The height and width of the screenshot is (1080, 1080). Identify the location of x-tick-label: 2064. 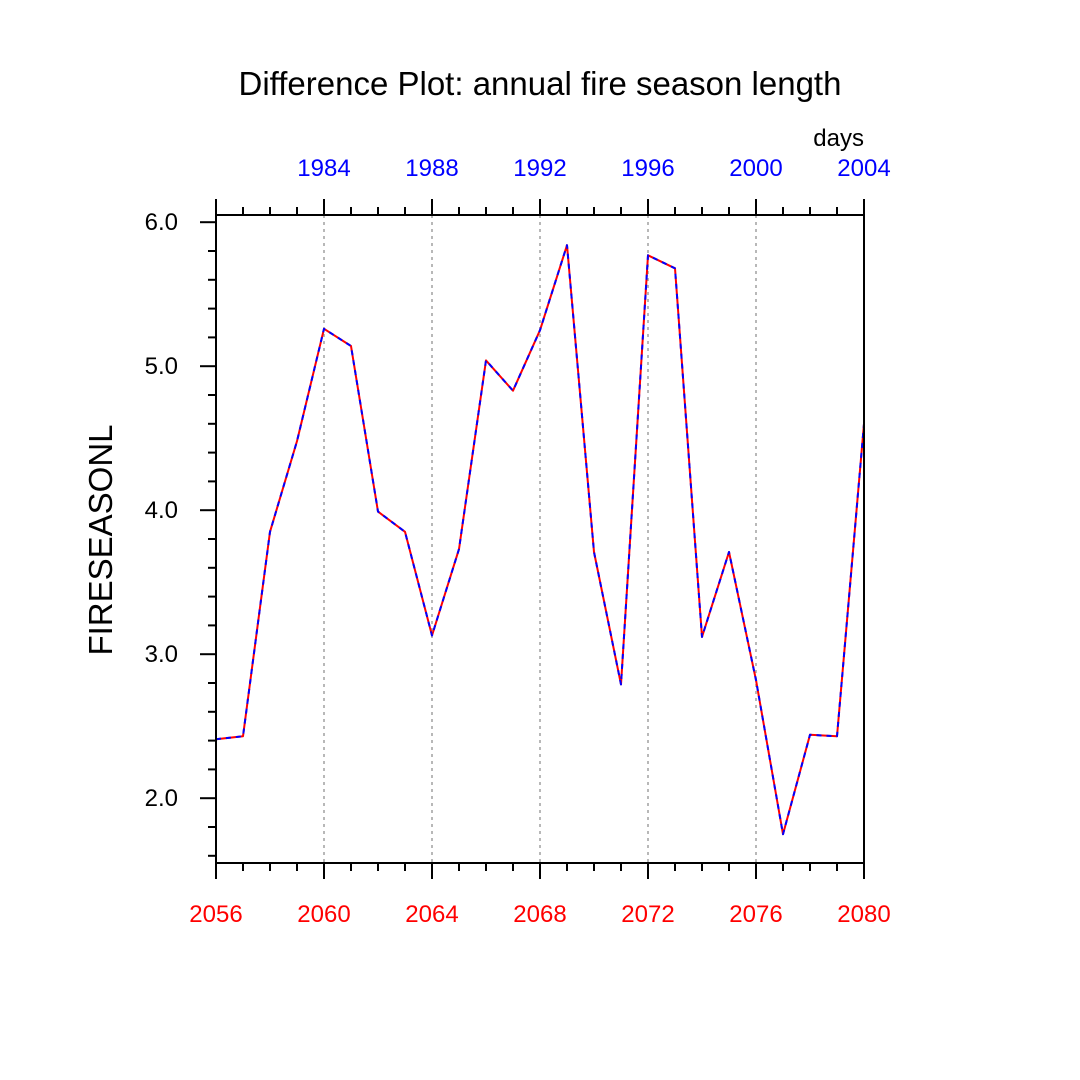
(431, 914).